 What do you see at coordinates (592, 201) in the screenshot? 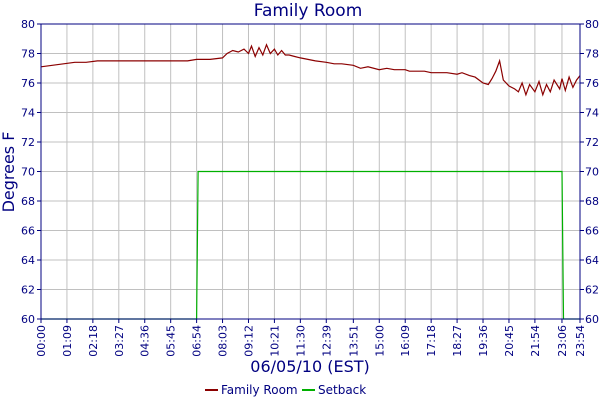
I see `y-tick-label-right: 68` at bounding box center [592, 201].